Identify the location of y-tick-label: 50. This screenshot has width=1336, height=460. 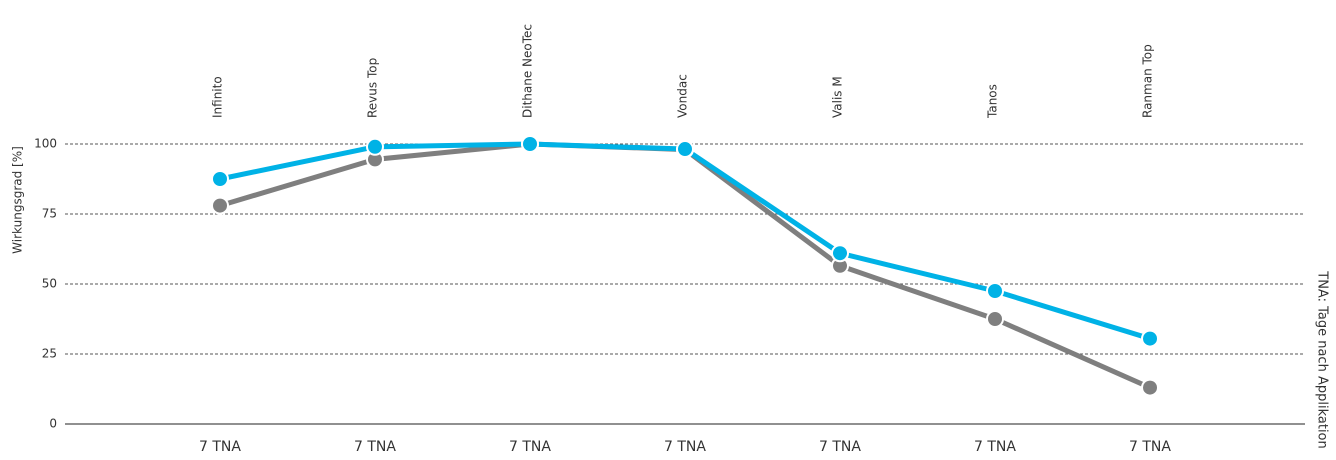
(49, 284).